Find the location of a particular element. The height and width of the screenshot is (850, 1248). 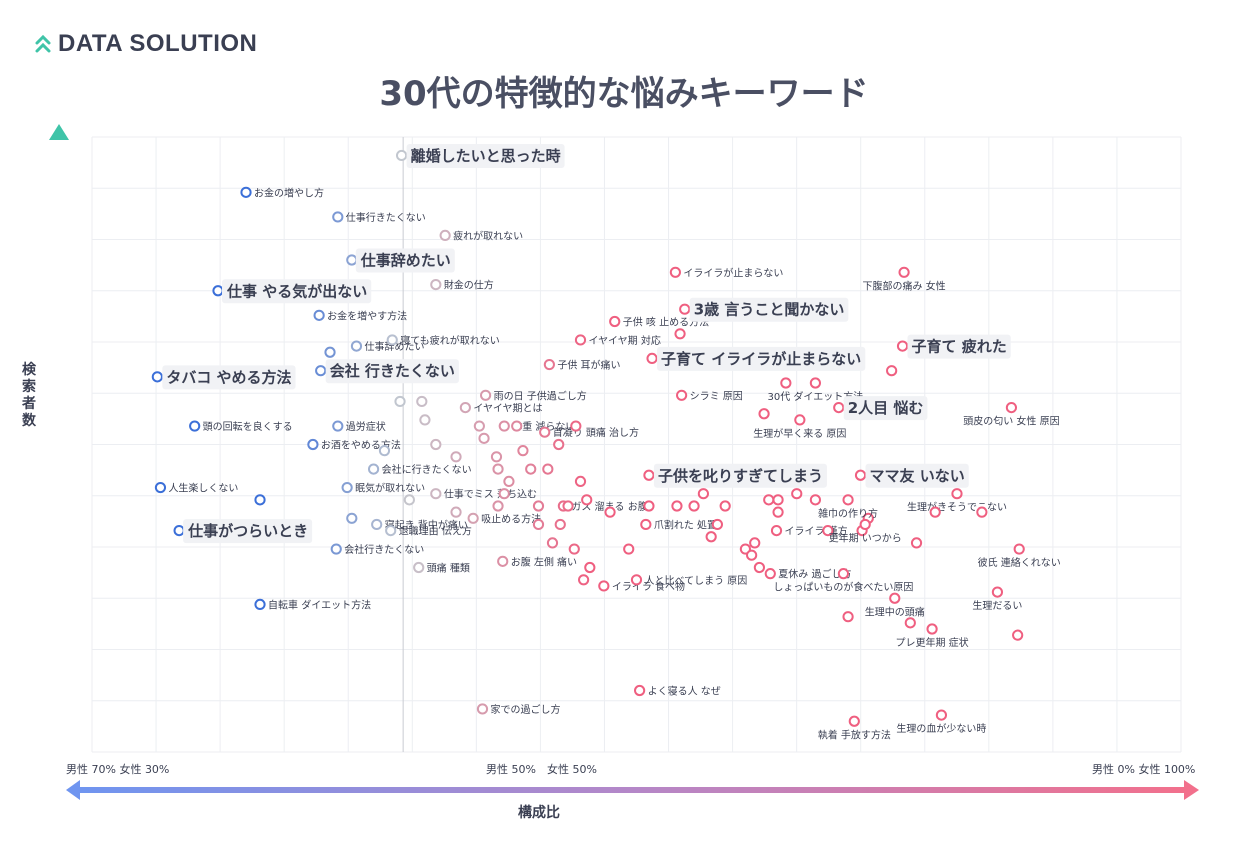

data-label: 吸止める方法 is located at coordinates (511, 518).